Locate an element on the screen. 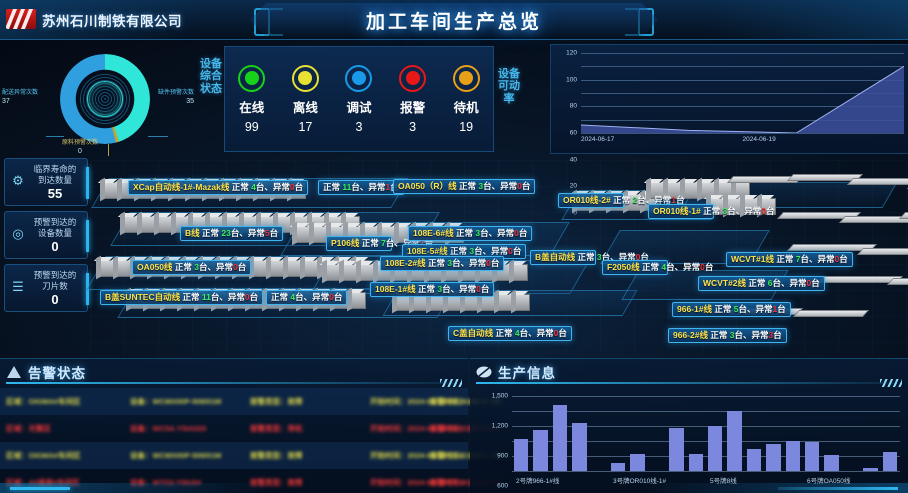 Image resolution: width=908 pixels, height=493 pixels. availability-gridline: 120 is located at coordinates (735, 53).